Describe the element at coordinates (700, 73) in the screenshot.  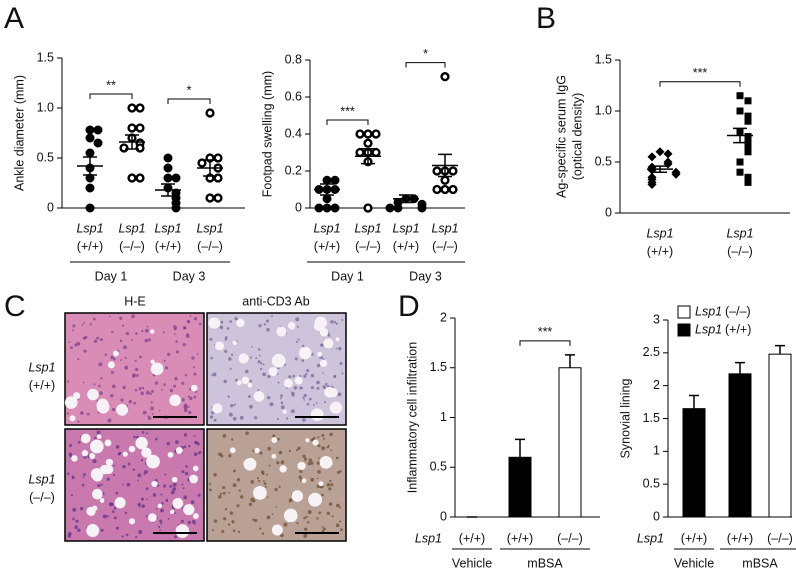
I see `significance-label: ***` at that location.